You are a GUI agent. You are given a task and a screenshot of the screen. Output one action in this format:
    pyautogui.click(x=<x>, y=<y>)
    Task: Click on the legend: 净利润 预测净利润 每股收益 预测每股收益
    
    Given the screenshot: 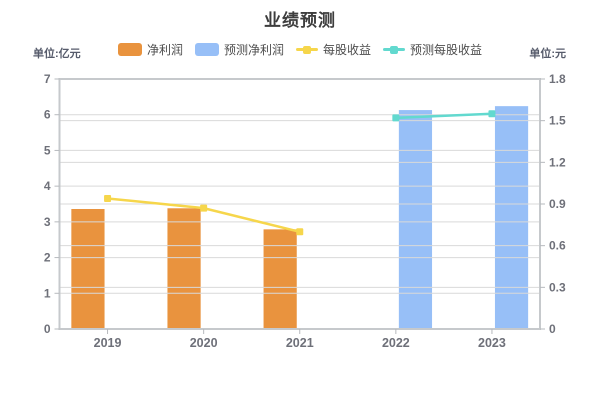 What is the action you would take?
    pyautogui.click(x=300, y=49)
    